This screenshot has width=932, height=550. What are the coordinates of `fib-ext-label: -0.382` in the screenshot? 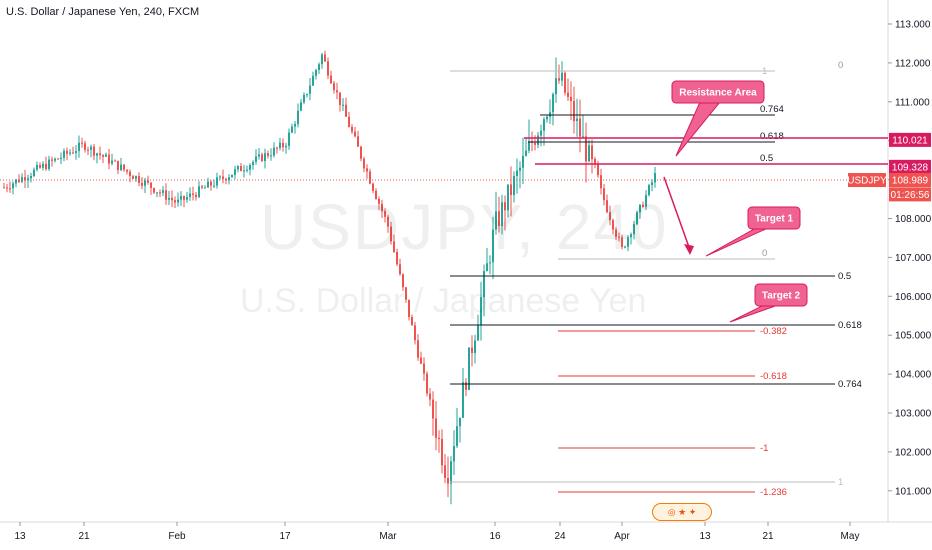 It's located at (773, 331).